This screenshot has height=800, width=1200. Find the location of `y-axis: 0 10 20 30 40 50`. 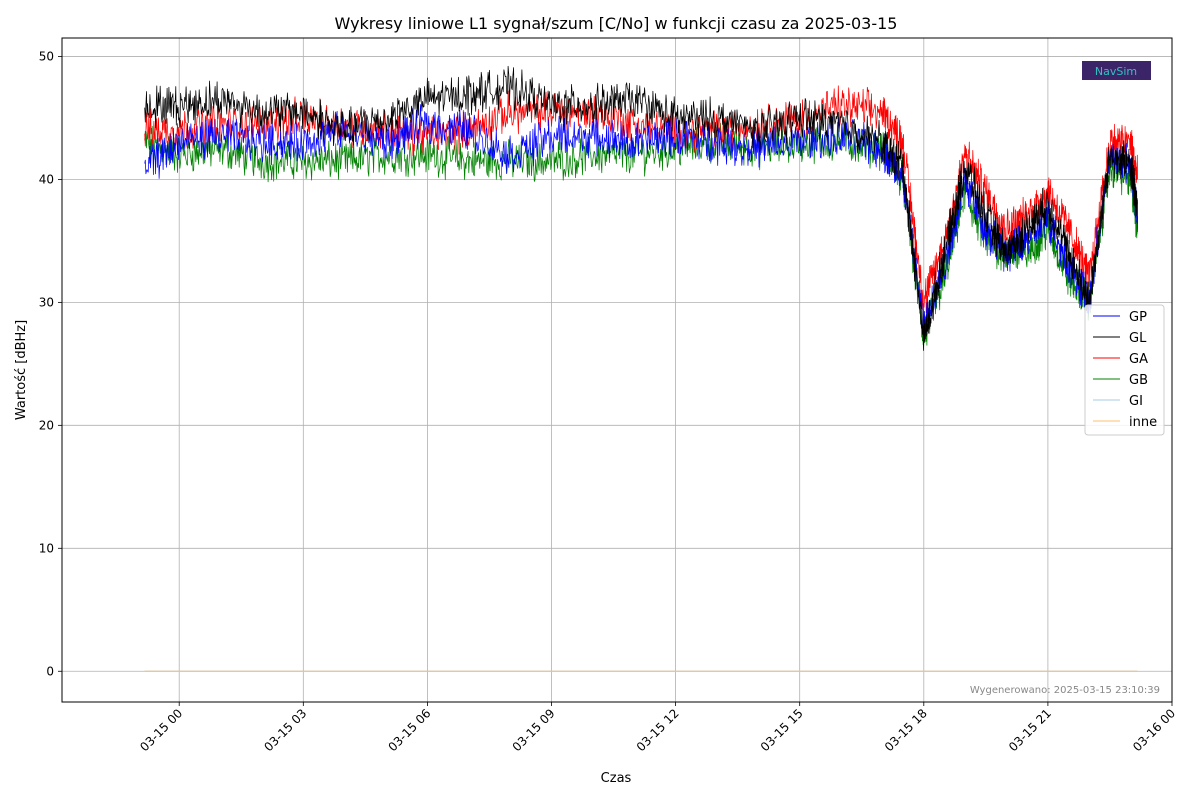

y-axis: 0 10 20 30 40 50 is located at coordinates (50, 363).